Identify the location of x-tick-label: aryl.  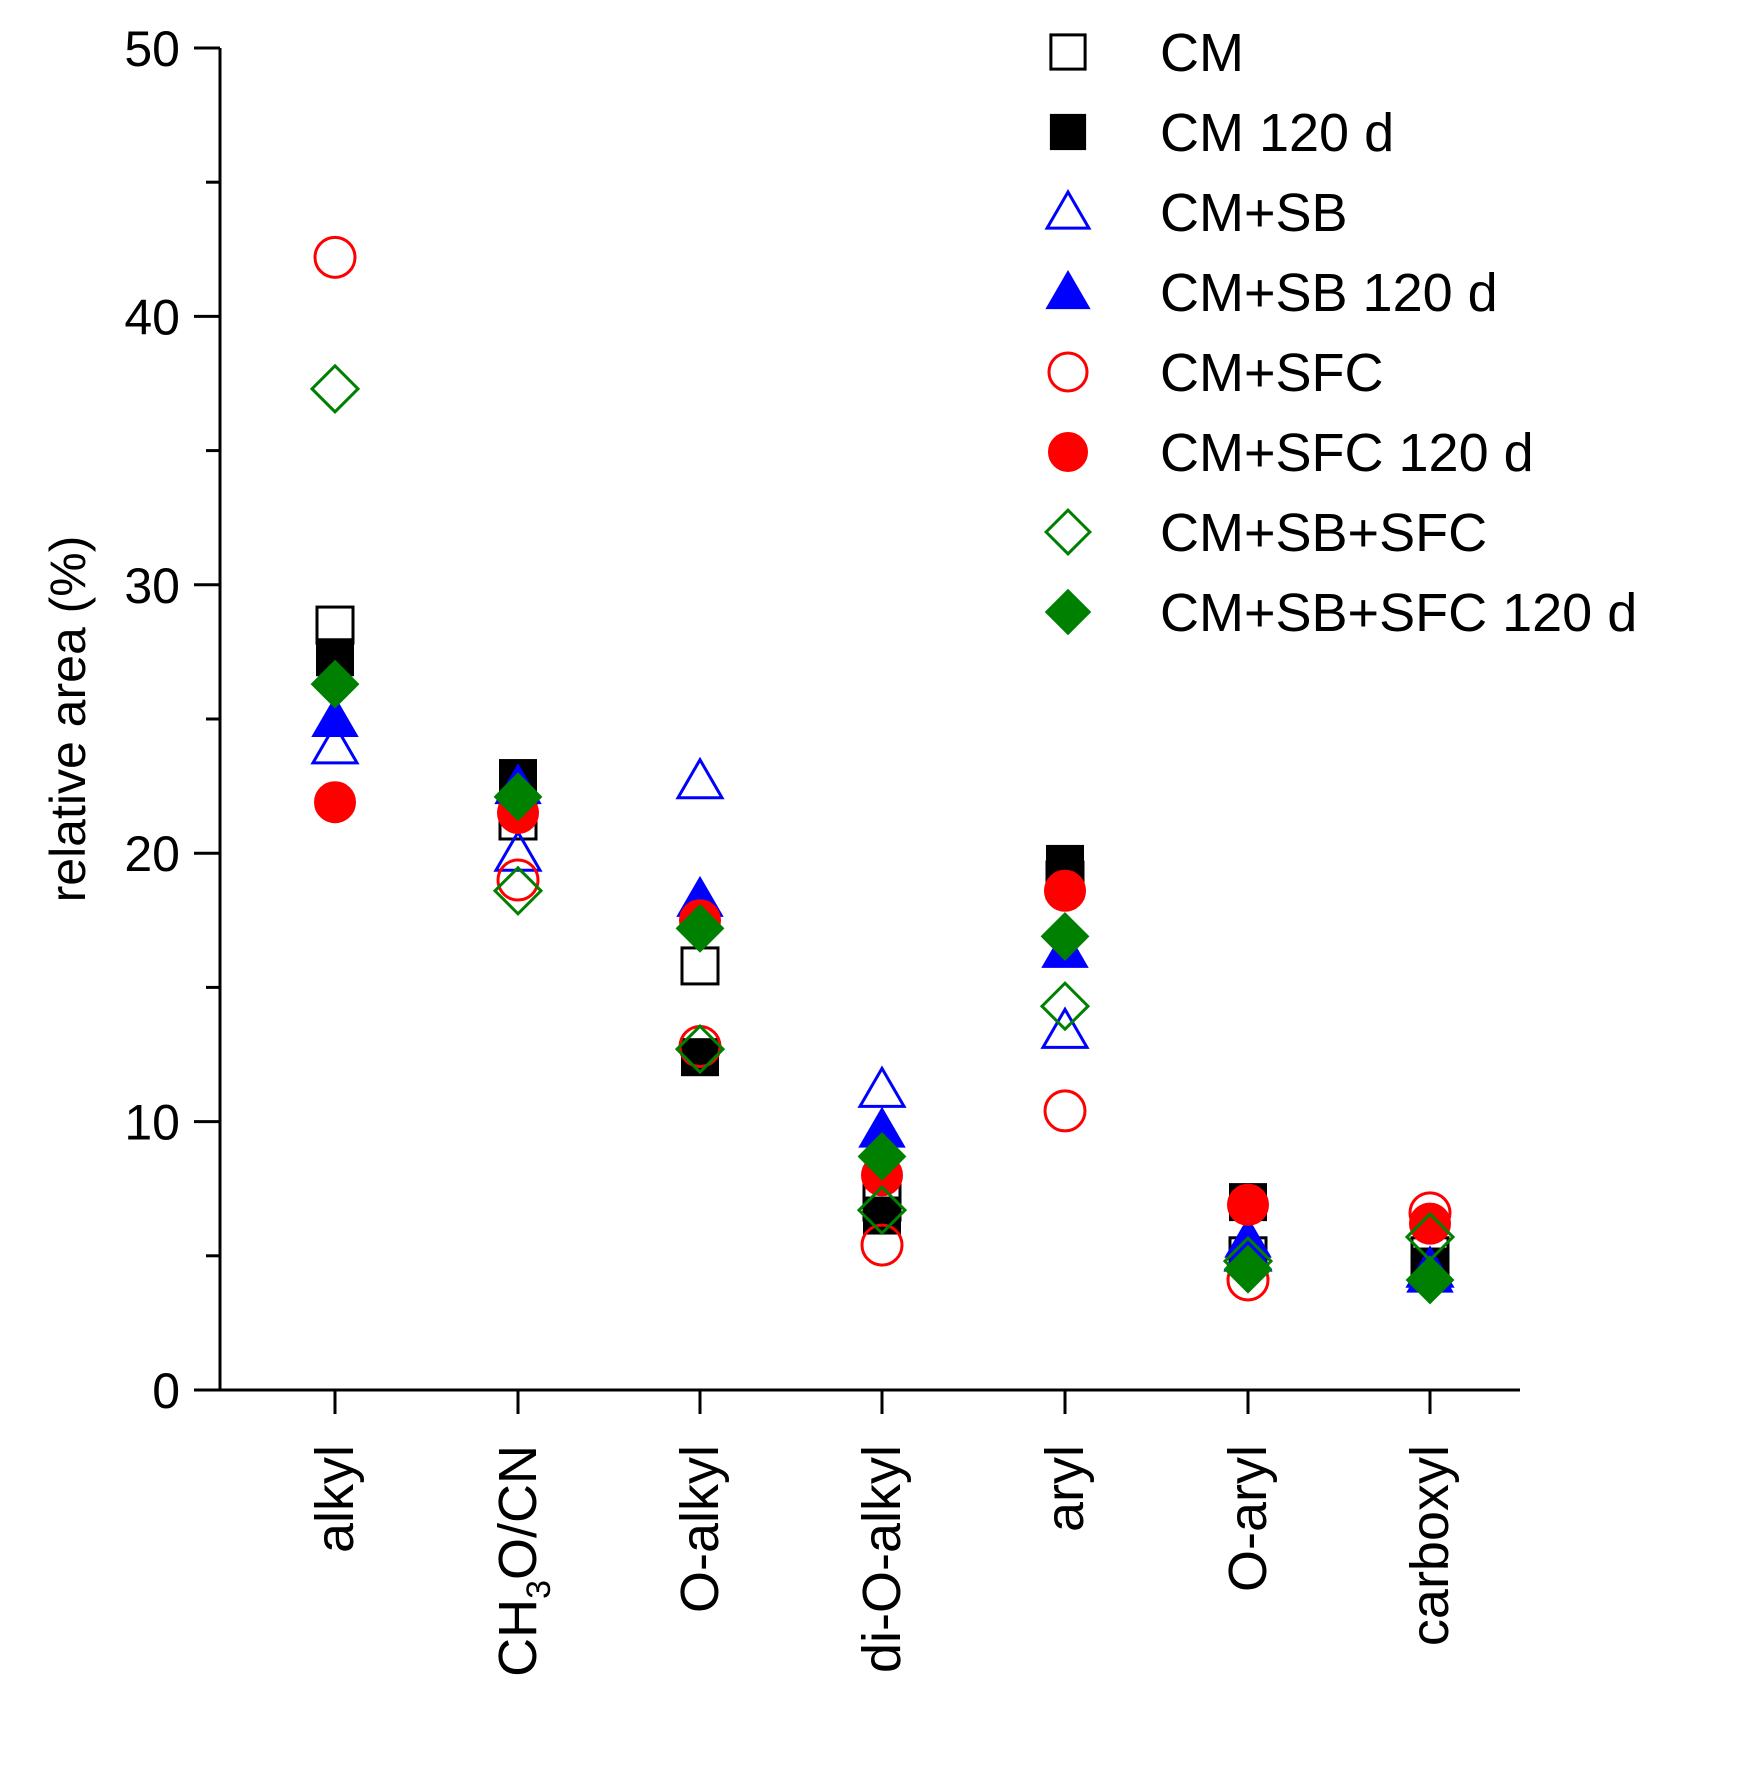
(1065, 1488).